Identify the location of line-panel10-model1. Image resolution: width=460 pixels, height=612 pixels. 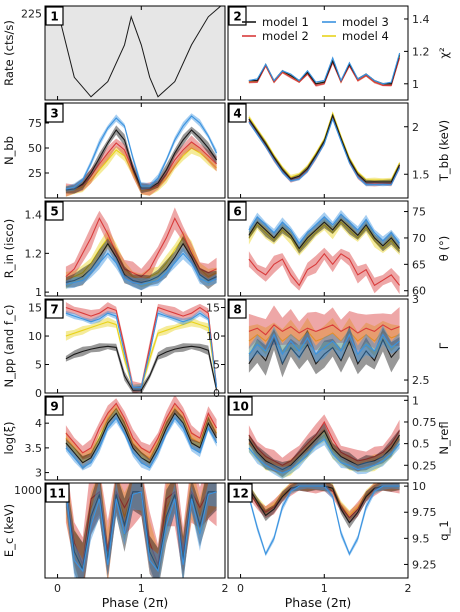
(324, 450).